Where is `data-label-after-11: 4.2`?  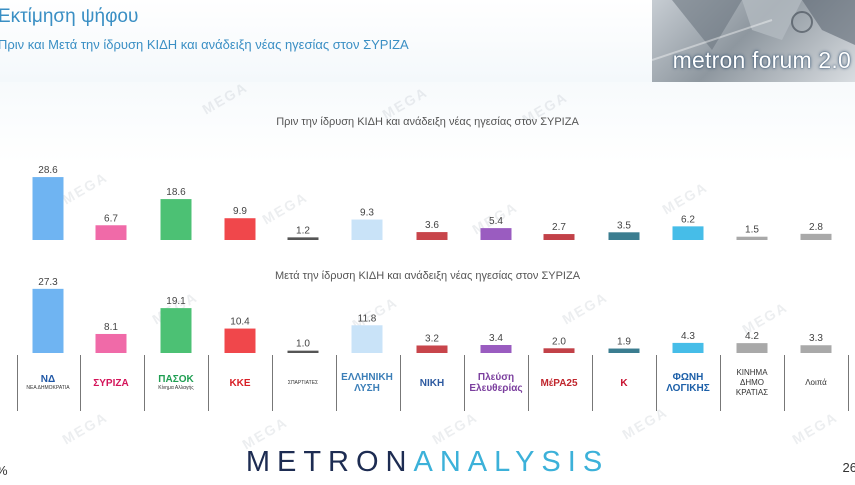
data-label-after-11: 4.2 is located at coordinates (752, 336).